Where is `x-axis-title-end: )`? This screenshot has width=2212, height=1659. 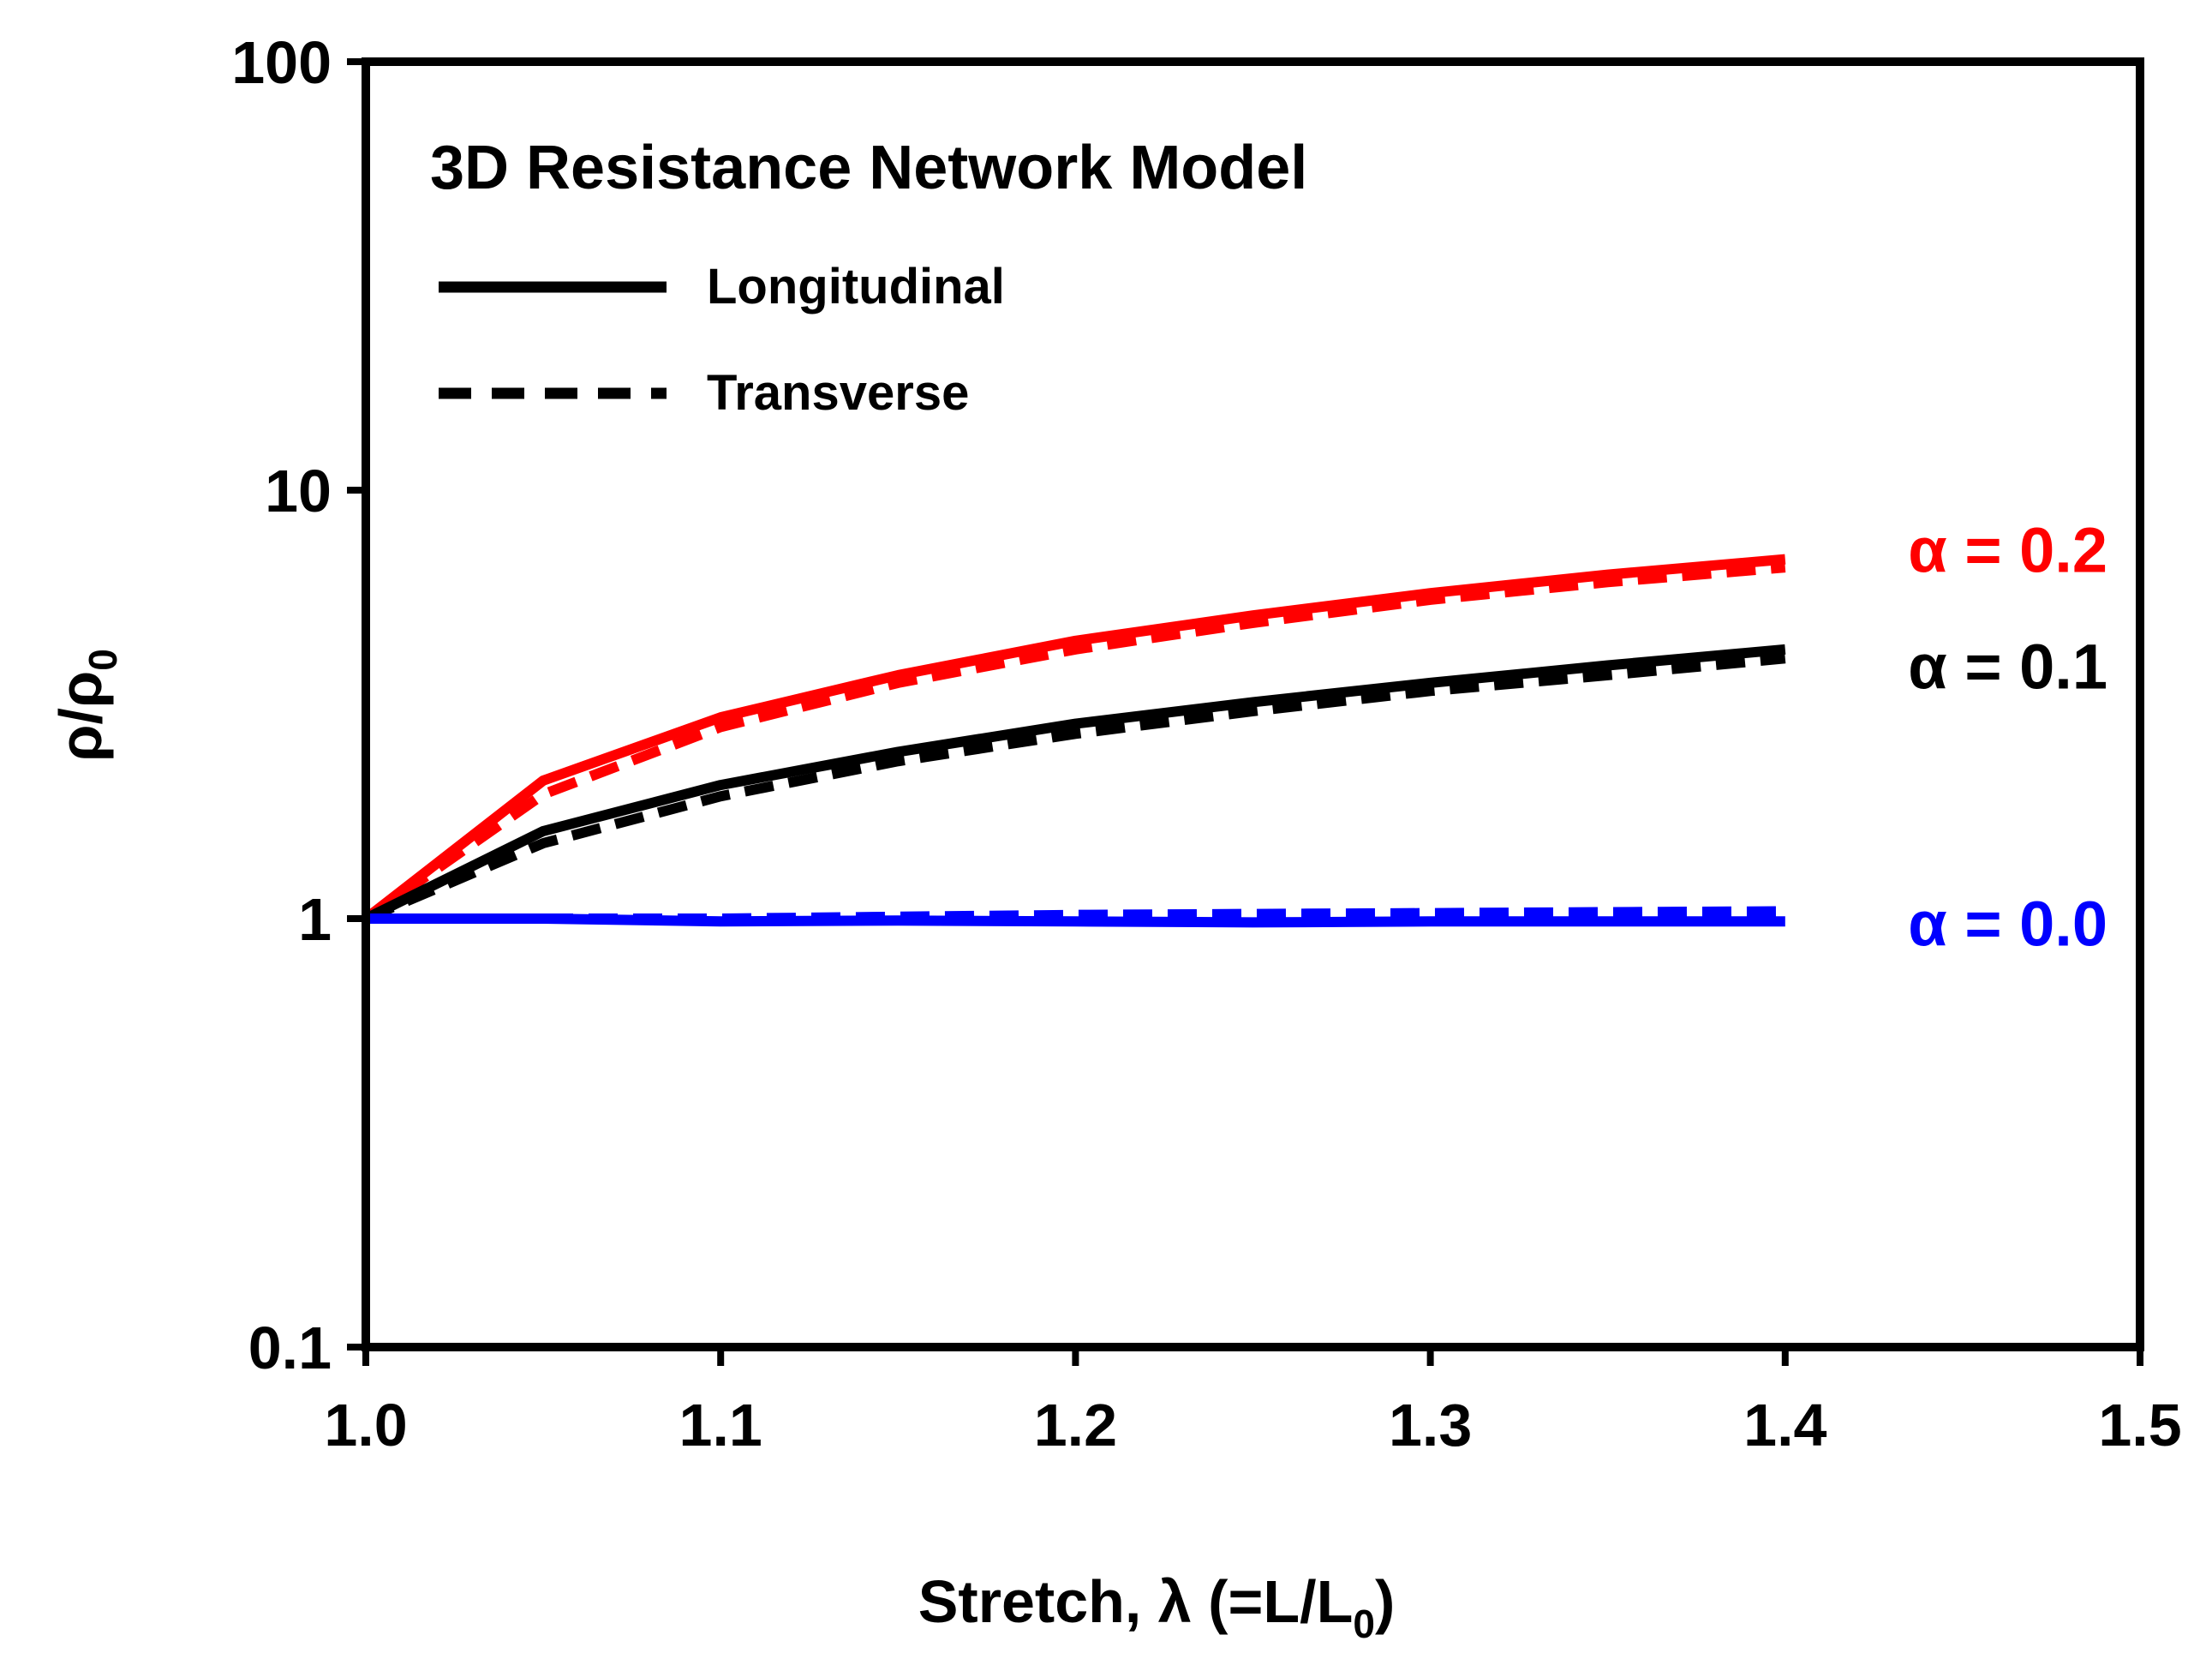
x-axis-title-end: ) is located at coordinates (1385, 1601).